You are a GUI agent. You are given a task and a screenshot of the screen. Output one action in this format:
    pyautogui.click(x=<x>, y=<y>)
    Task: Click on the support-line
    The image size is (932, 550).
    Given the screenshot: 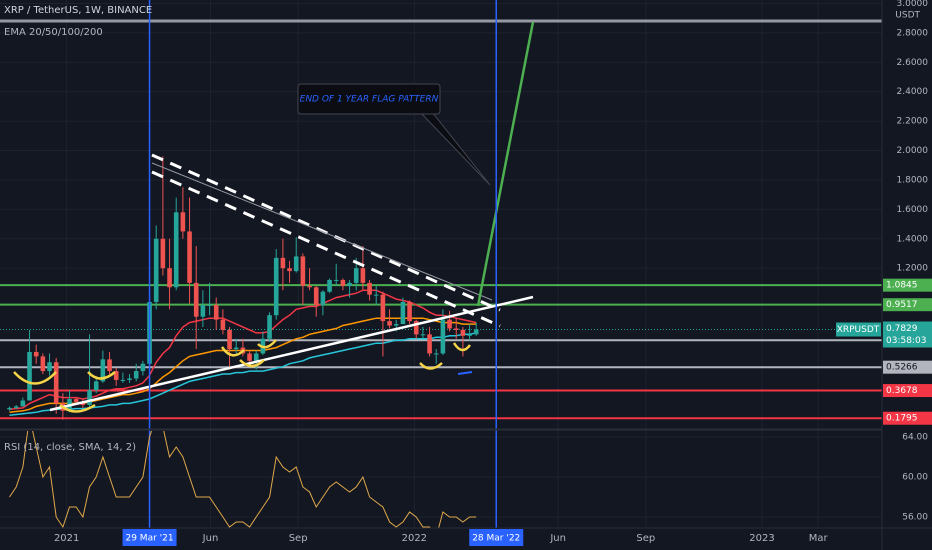 What is the action you would take?
    pyautogui.click(x=291, y=353)
    